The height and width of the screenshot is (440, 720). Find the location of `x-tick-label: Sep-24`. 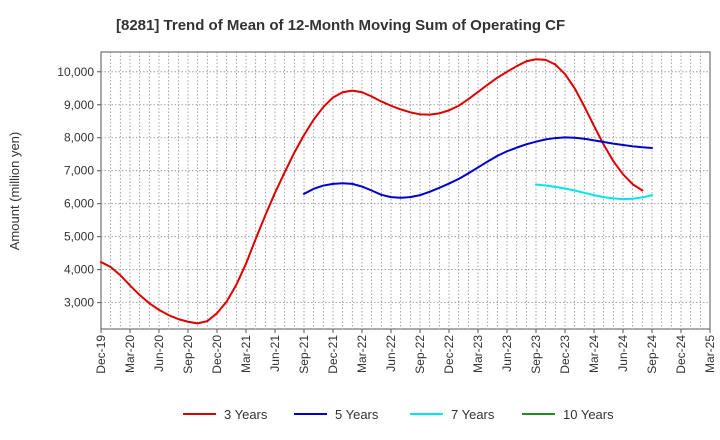

x-tick-label: Sep-24 is located at coordinates (652, 354).